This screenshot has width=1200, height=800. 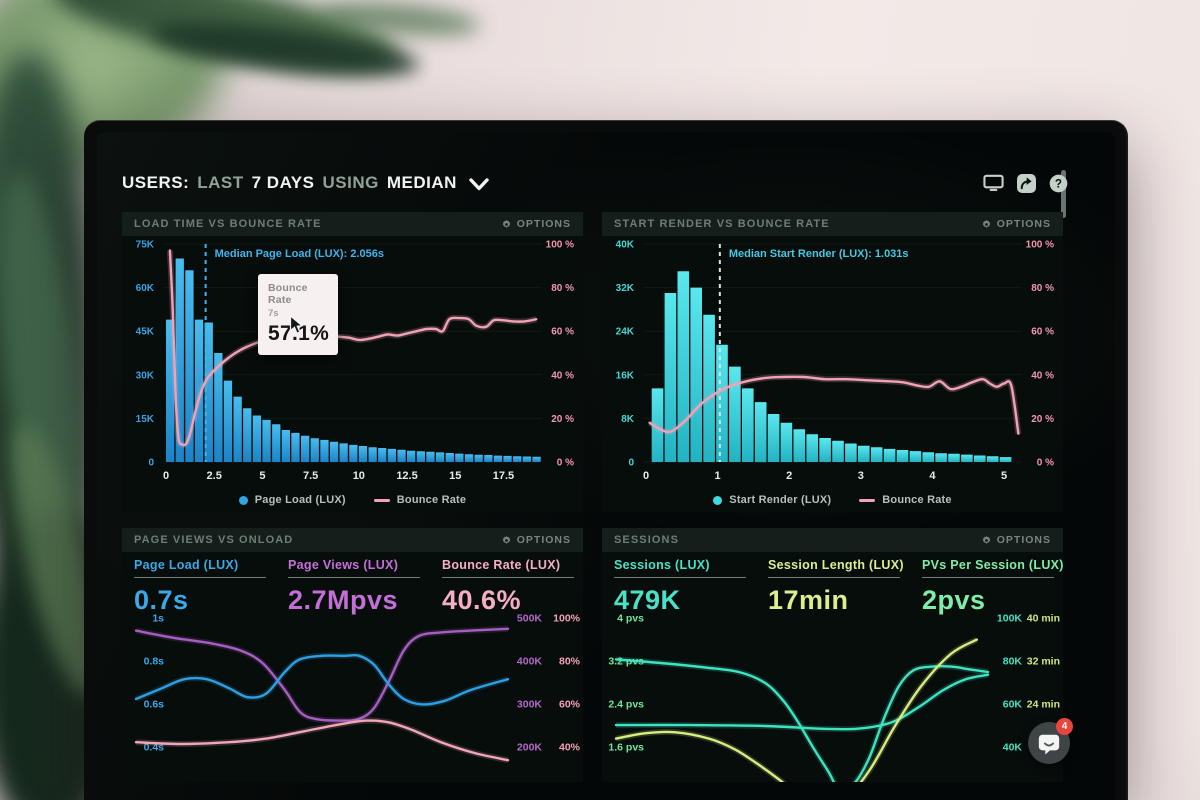 I want to click on x-tick: 2, so click(x=789, y=476).